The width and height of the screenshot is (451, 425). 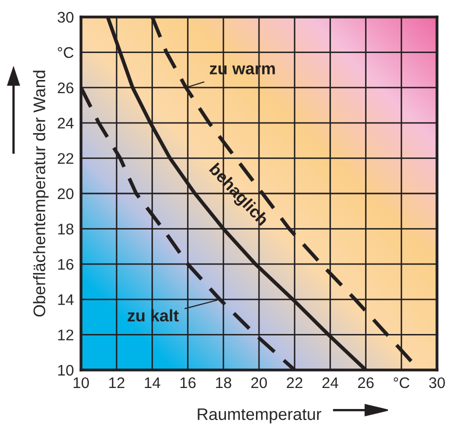 What do you see at coordinates (330, 382) in the screenshot?
I see `x-tick-label: 24` at bounding box center [330, 382].